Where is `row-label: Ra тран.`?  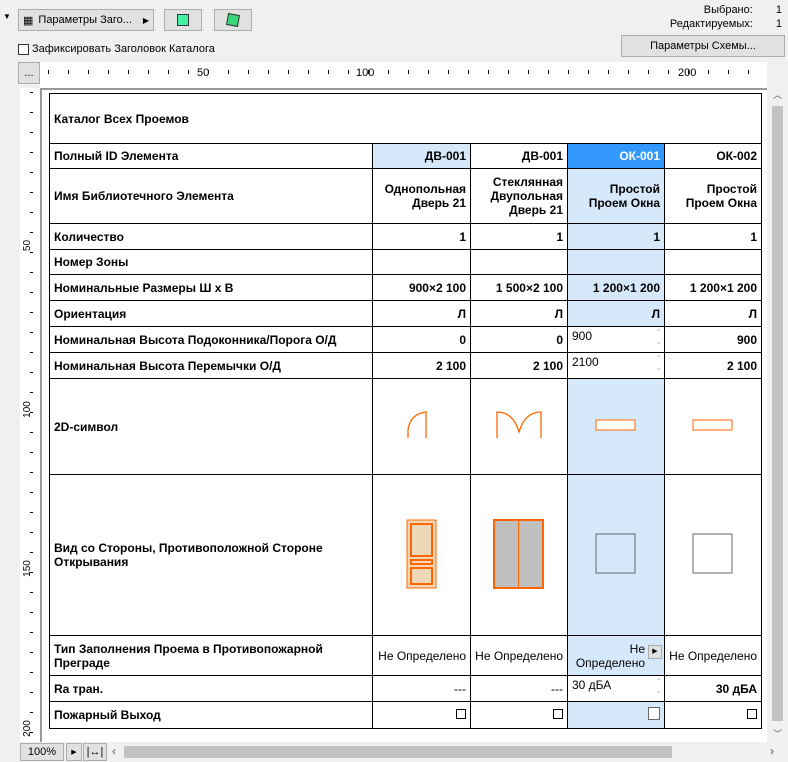 row-label: Ra тран. is located at coordinates (211, 688).